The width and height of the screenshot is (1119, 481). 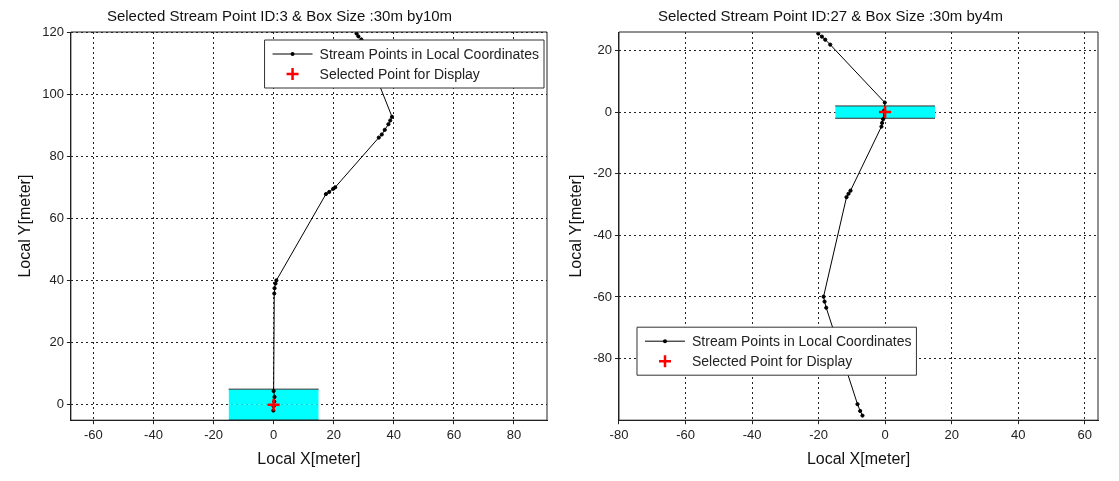 I want to click on y-tick-label: -20, so click(x=602, y=173).